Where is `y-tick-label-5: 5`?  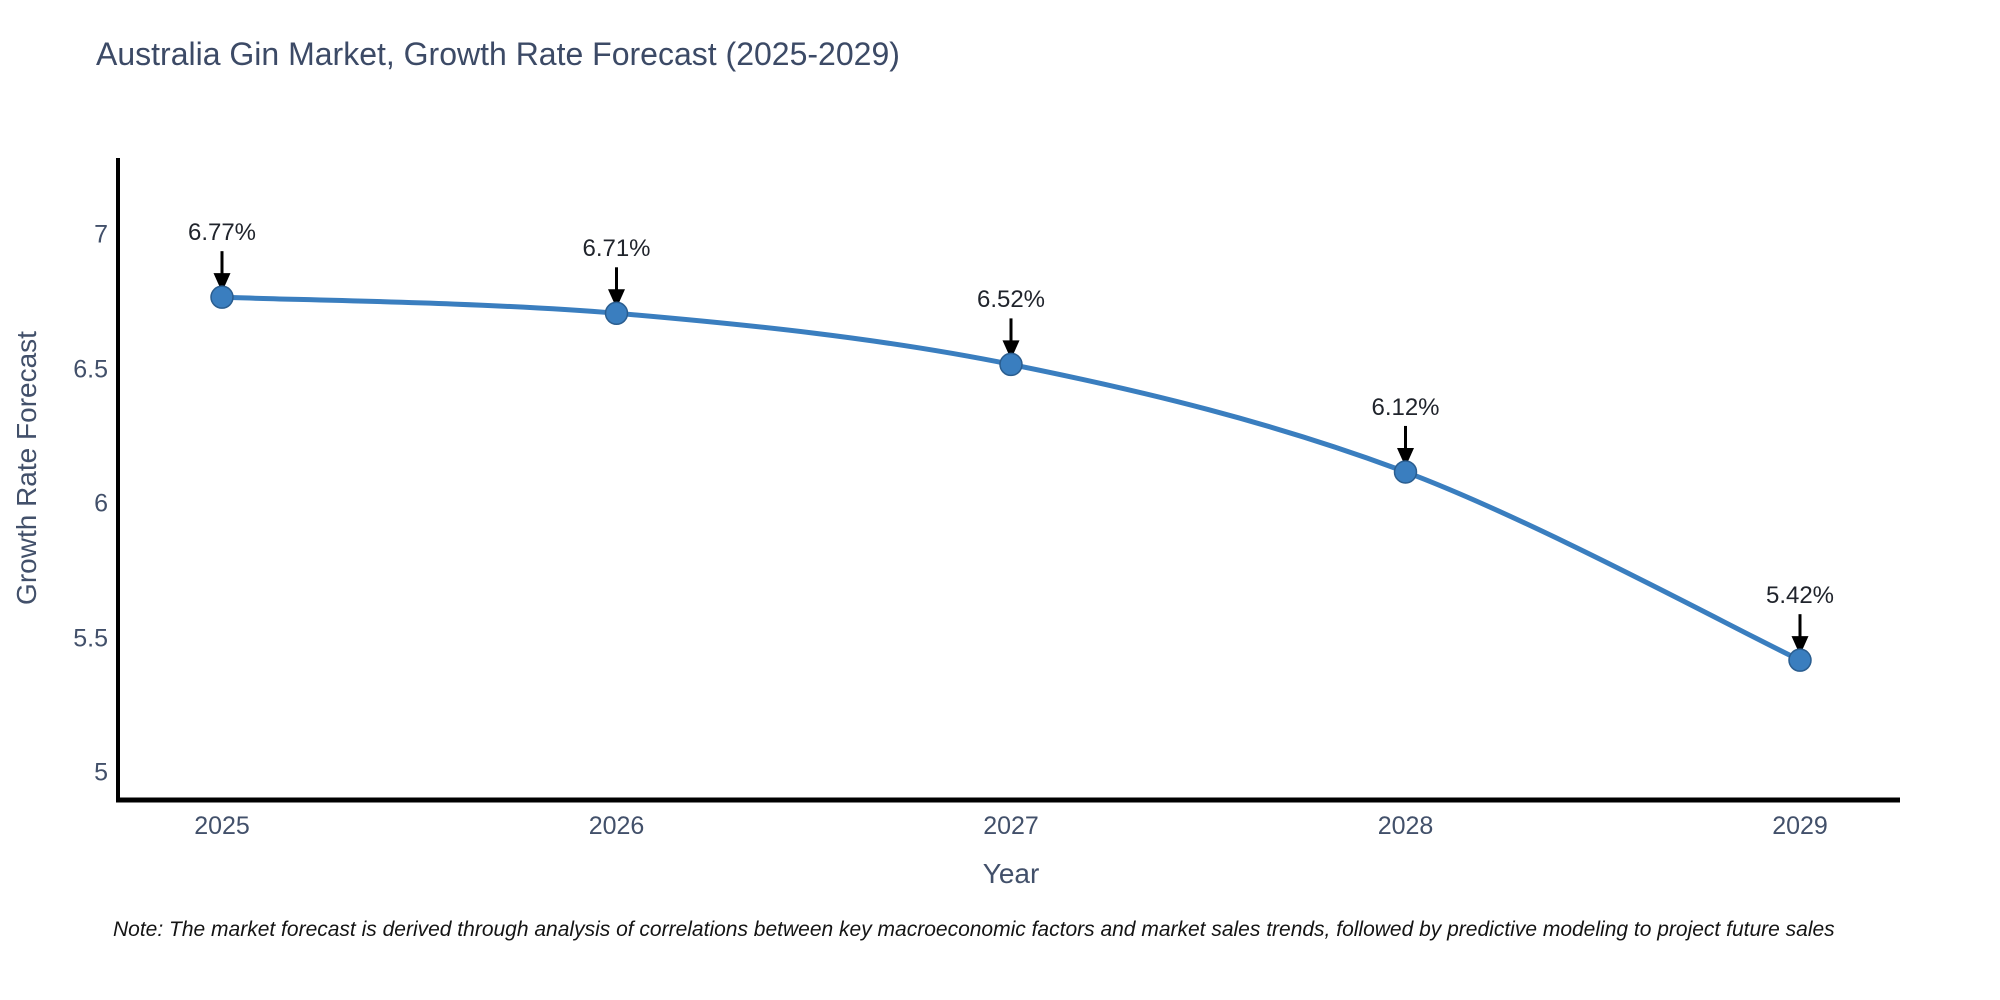 y-tick-label-5: 5 is located at coordinates (101, 772).